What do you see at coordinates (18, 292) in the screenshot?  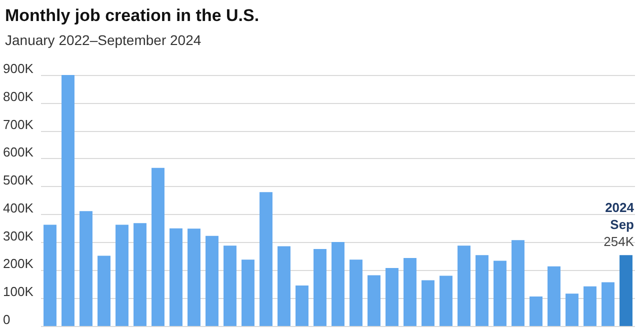 I see `y-tick-label: 100K` at bounding box center [18, 292].